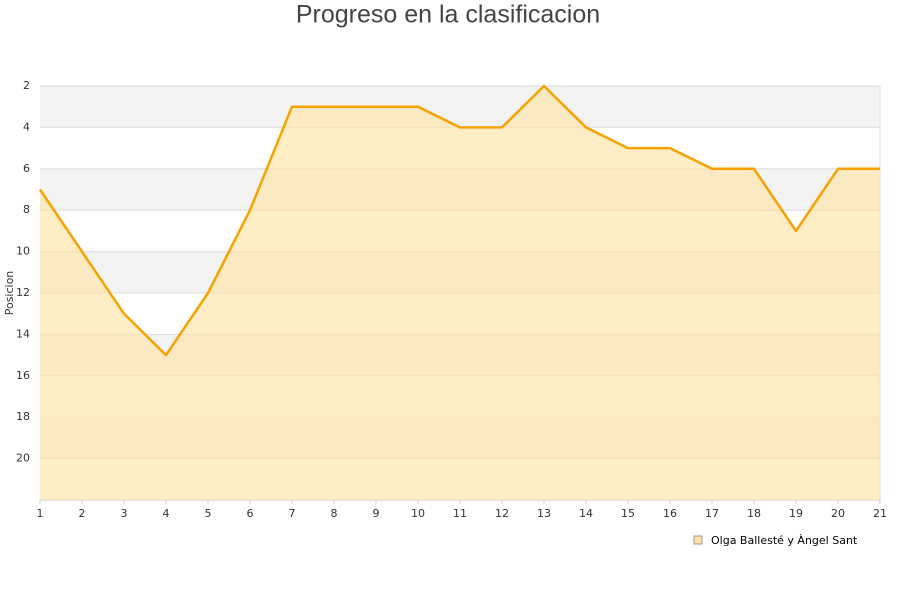  Describe the element at coordinates (23, 416) in the screenshot. I see `y-tick-label: 18` at that location.